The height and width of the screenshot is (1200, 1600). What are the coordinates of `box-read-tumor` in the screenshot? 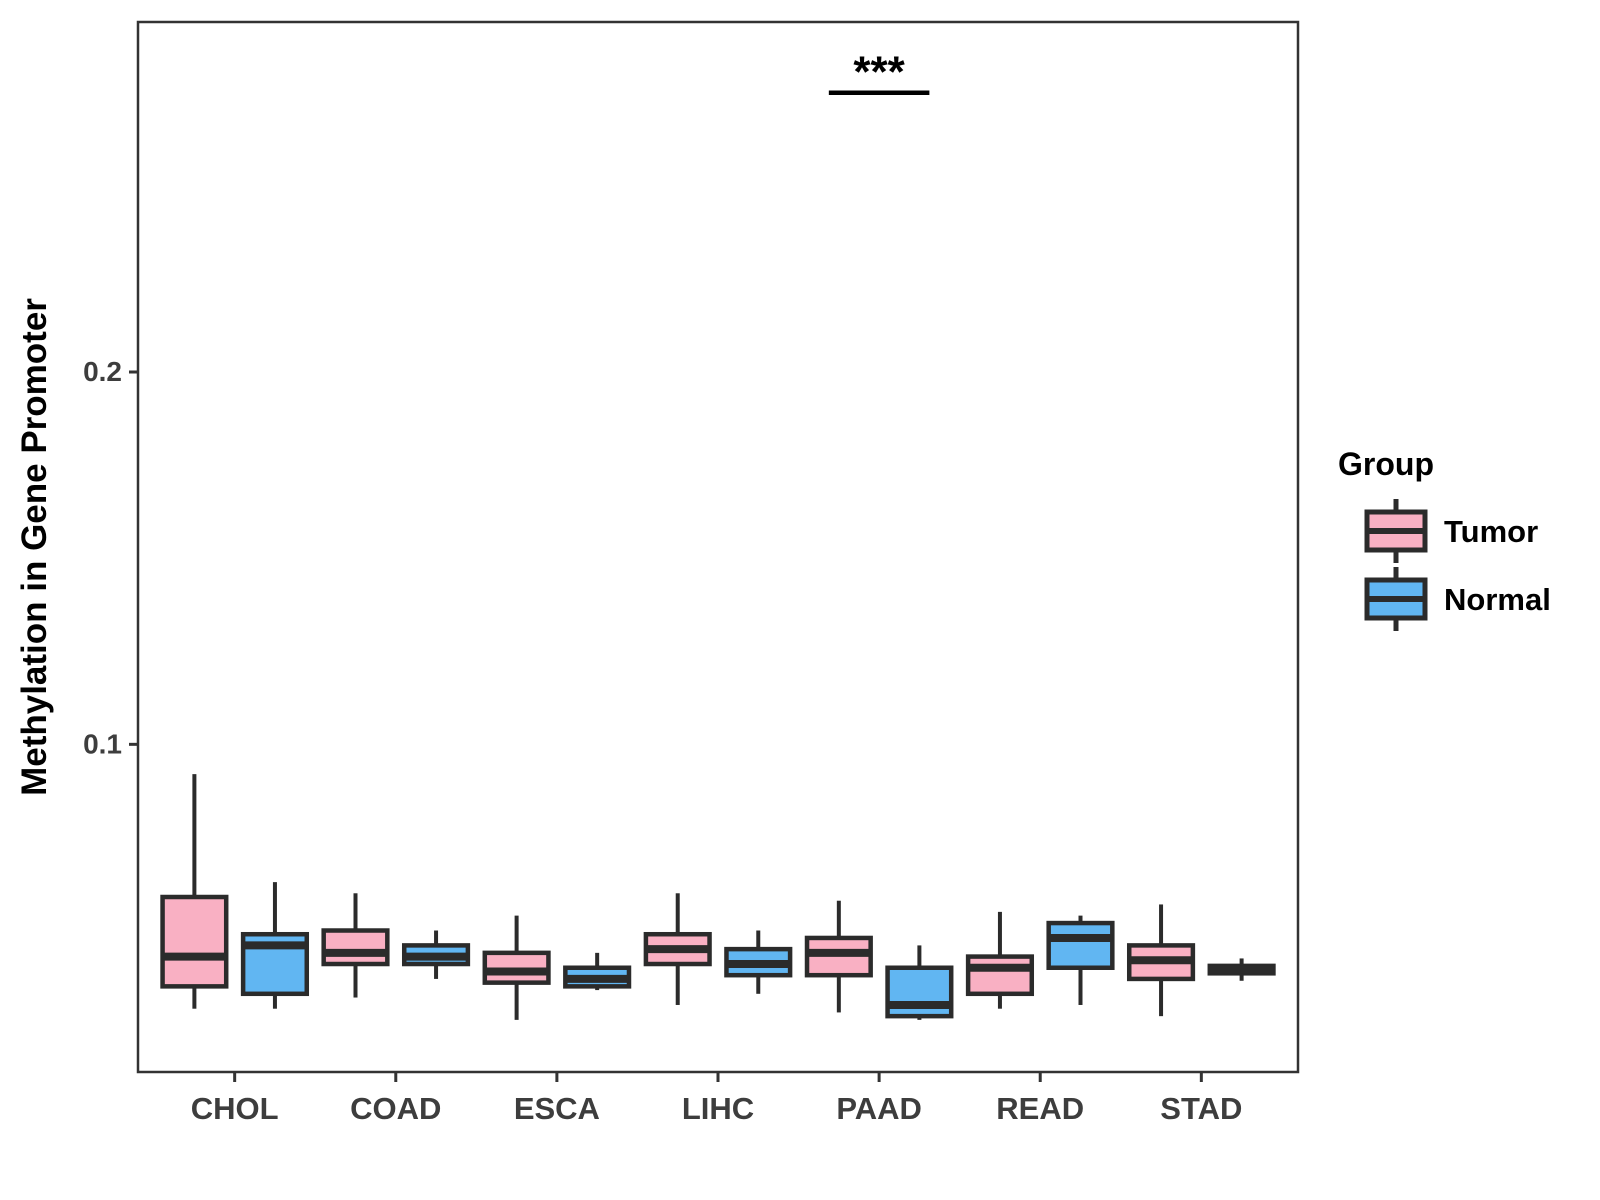 It's located at (1000, 960).